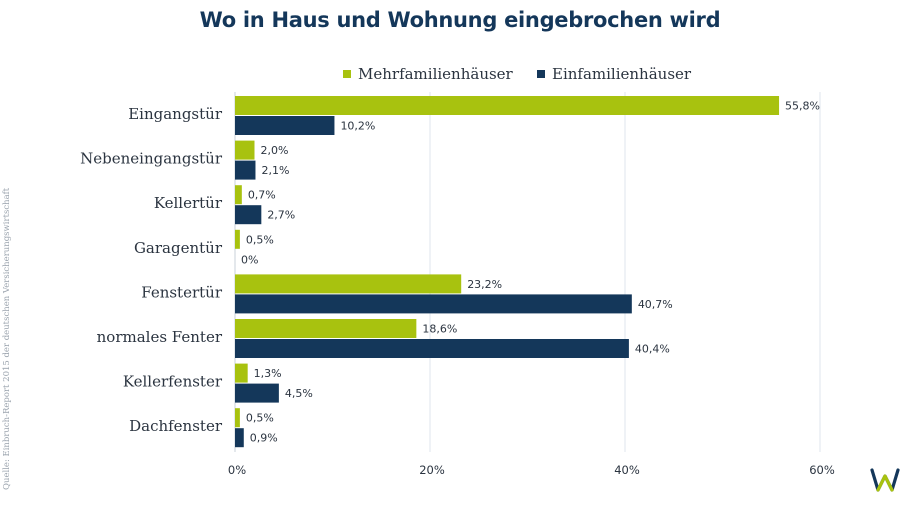 The height and width of the screenshot is (518, 920). What do you see at coordinates (281, 215) in the screenshot?
I see `data-label: 2,7%` at bounding box center [281, 215].